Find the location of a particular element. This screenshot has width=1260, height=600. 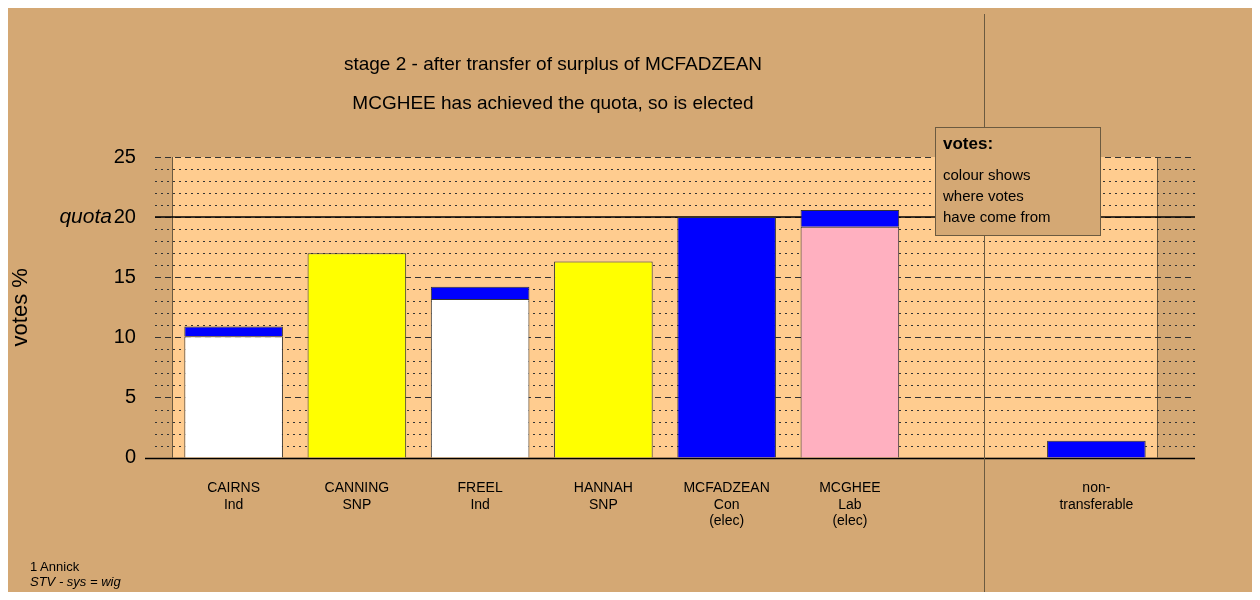

annotation: colour shows where votes have come from is located at coordinates (997, 196).